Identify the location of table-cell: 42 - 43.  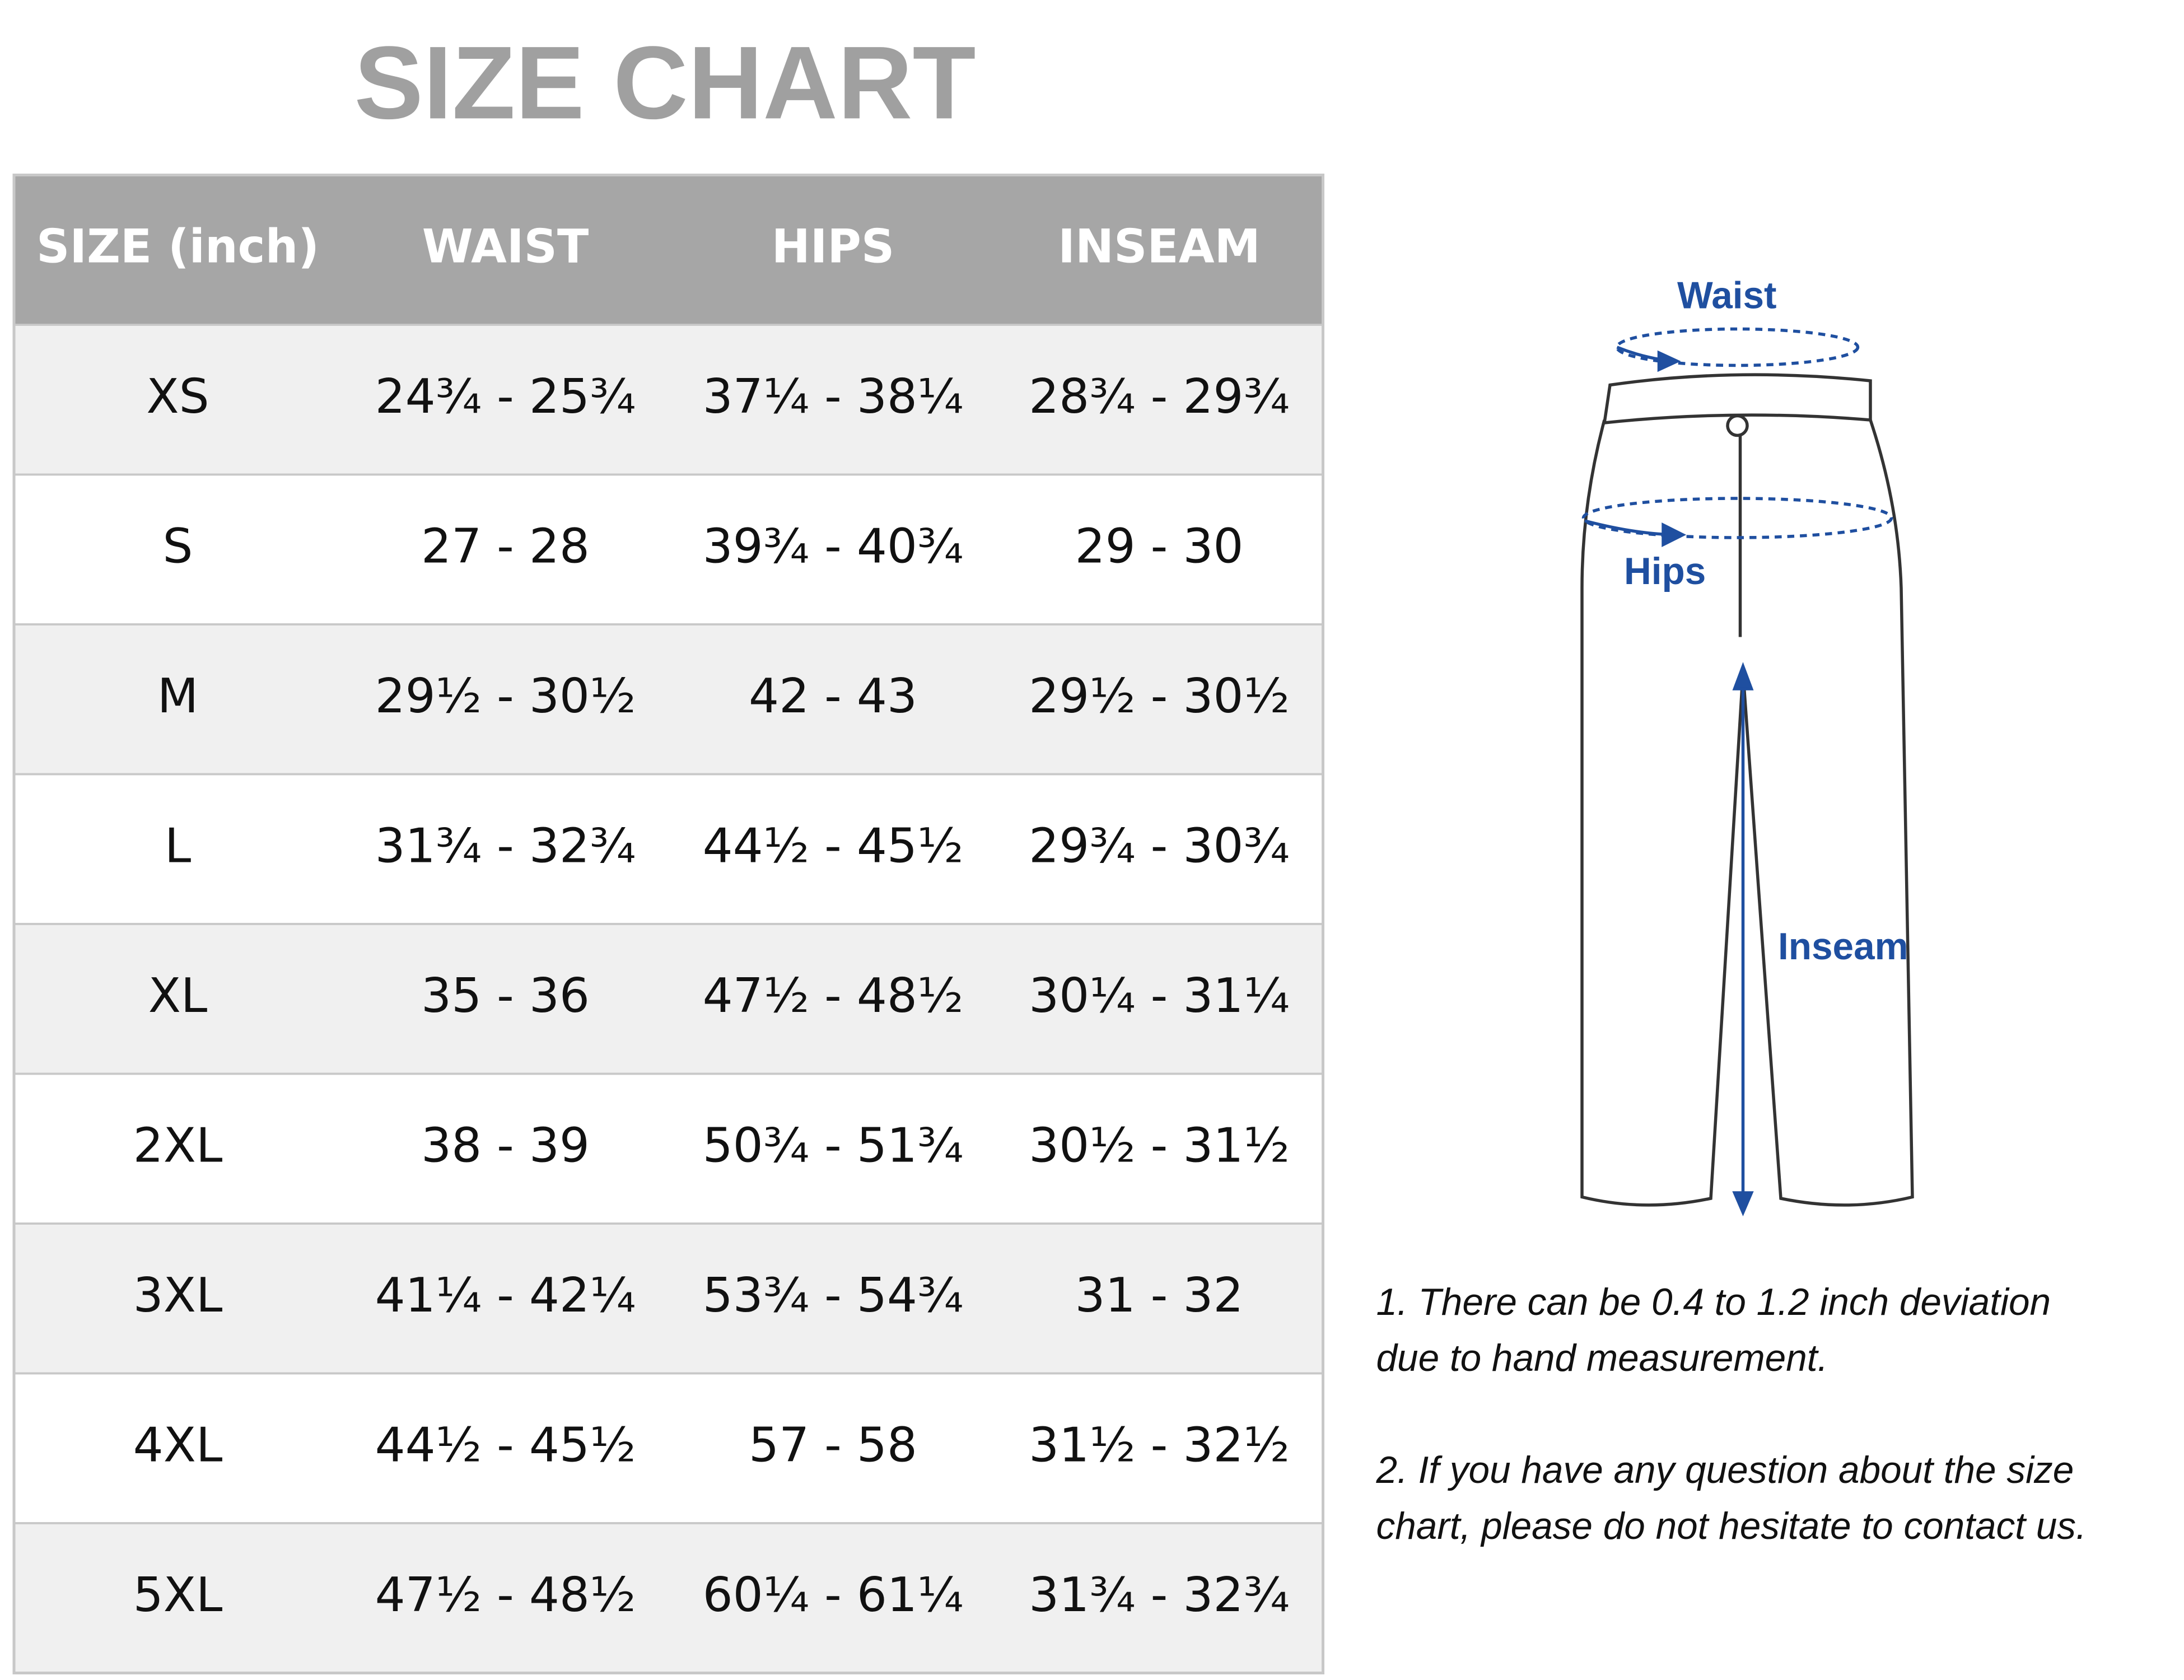
(833, 697).